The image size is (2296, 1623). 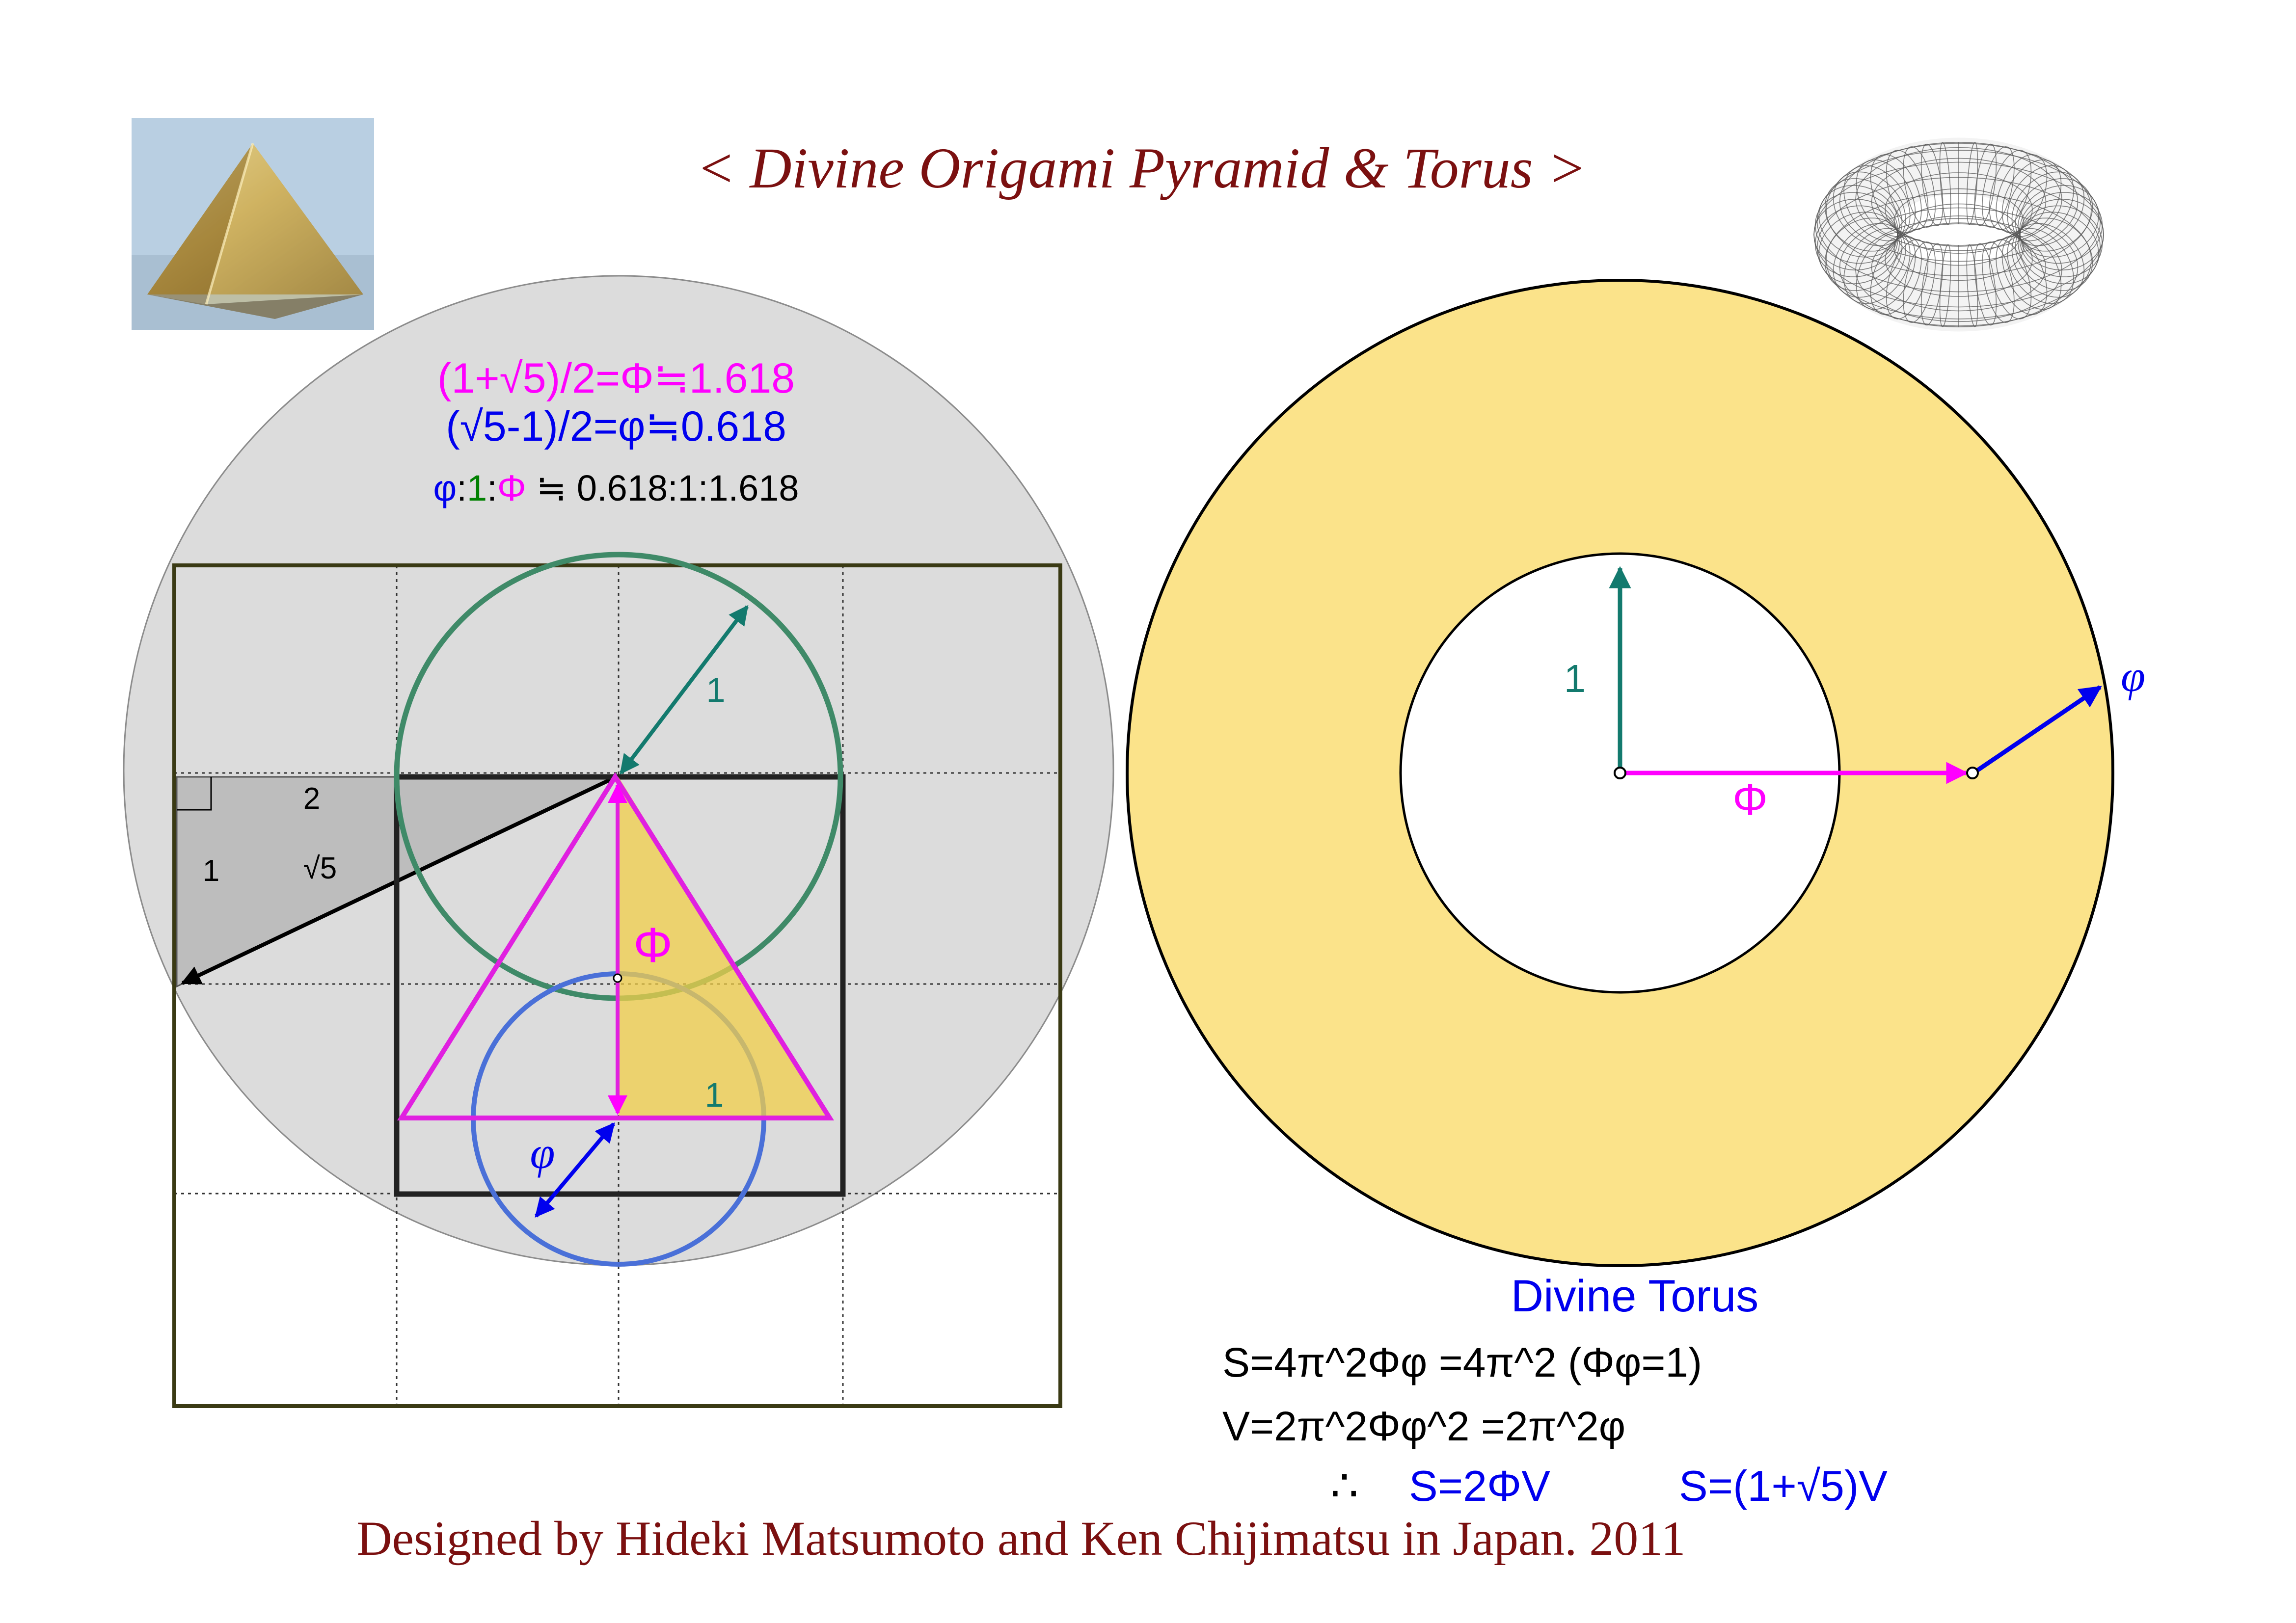 I want to click on inner-square, so click(x=620, y=985).